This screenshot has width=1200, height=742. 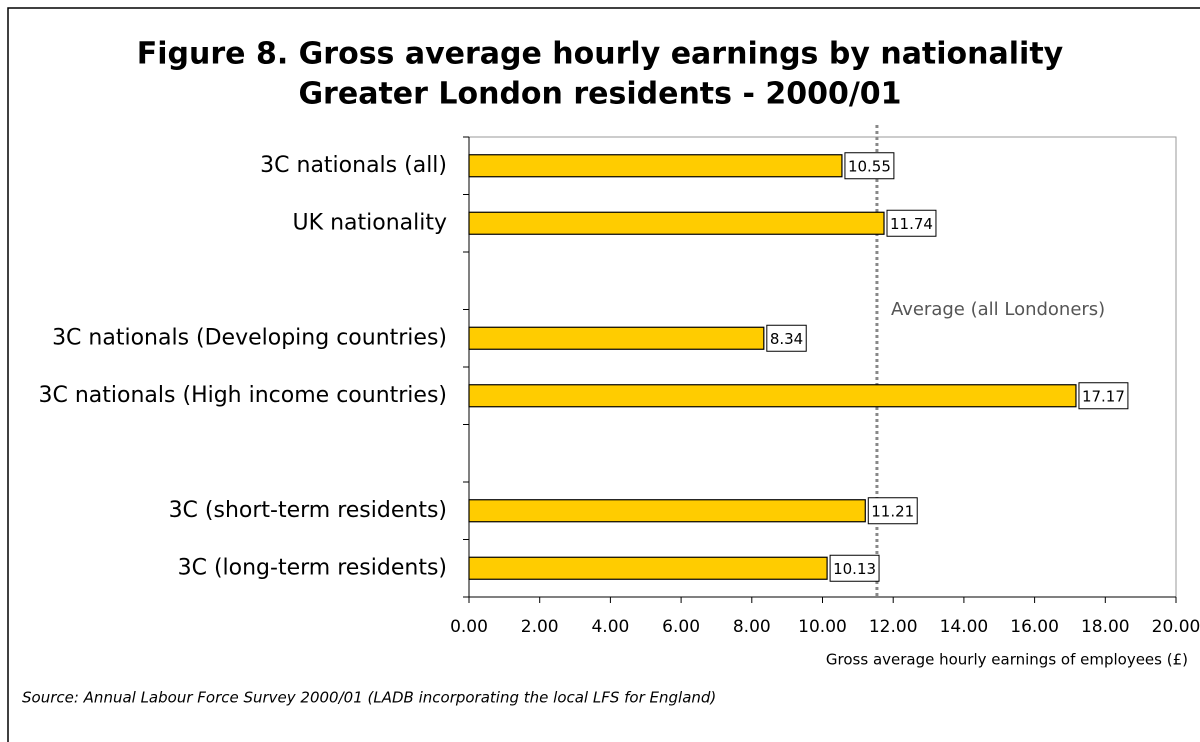 What do you see at coordinates (681, 627) in the screenshot?
I see `x-tick-label: 6.00` at bounding box center [681, 627].